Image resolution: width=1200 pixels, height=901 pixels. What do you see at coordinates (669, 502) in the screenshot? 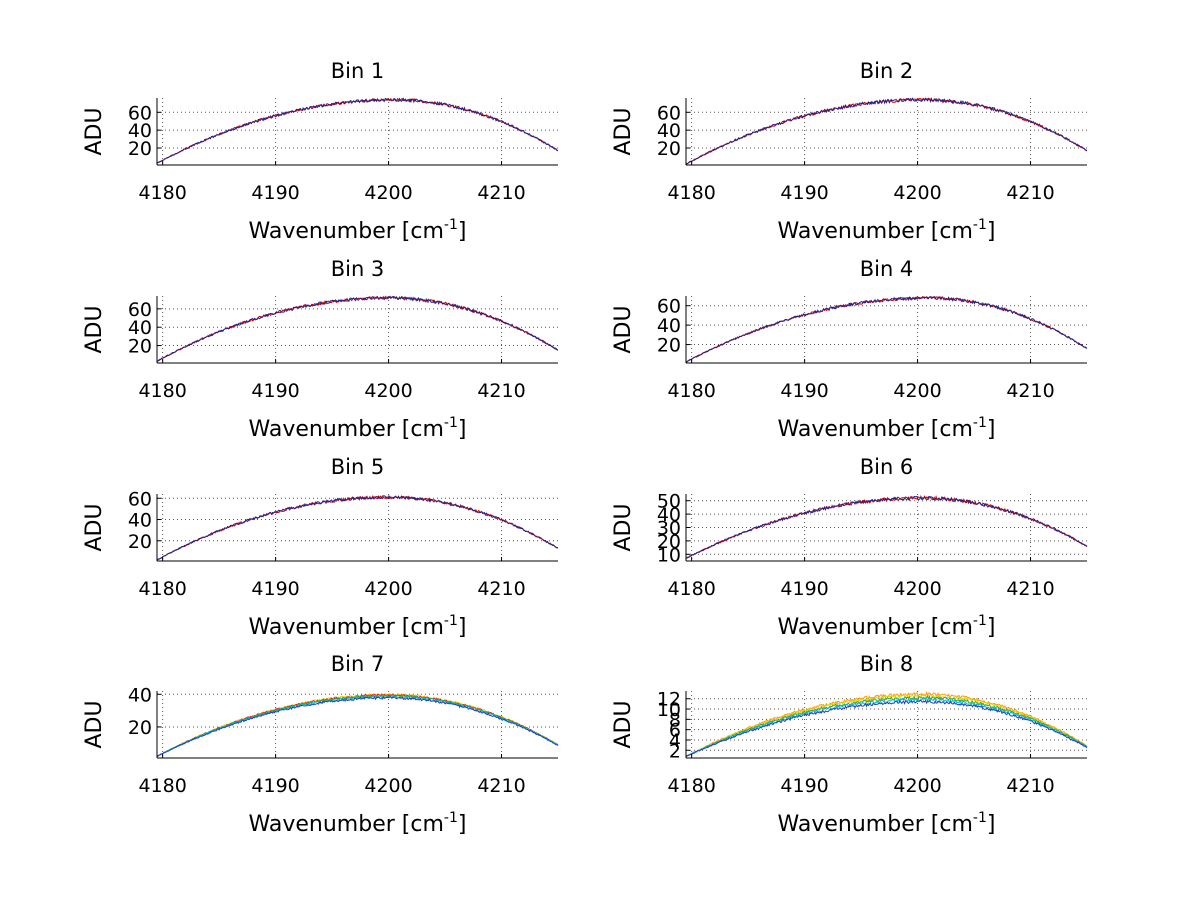
I see `y-tick-label: 50` at bounding box center [669, 502].